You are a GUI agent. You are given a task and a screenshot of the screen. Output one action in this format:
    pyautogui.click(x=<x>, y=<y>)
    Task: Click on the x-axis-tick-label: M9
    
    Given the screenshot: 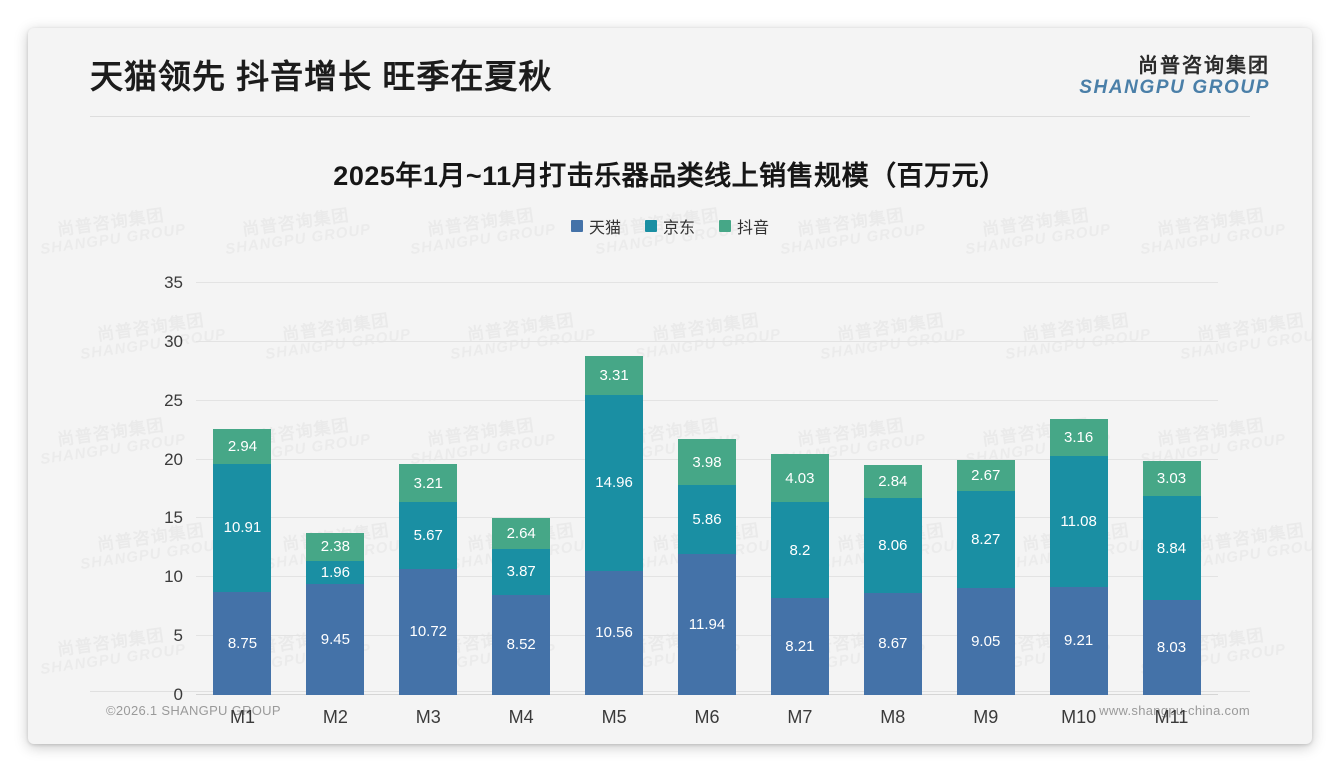 What is the action you would take?
    pyautogui.click(x=986, y=717)
    